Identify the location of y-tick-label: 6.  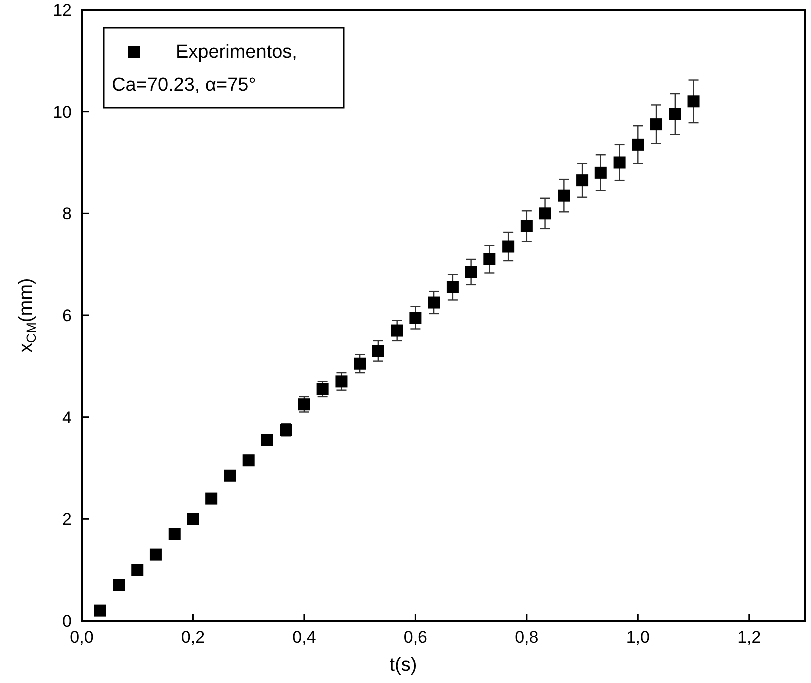
(67, 316).